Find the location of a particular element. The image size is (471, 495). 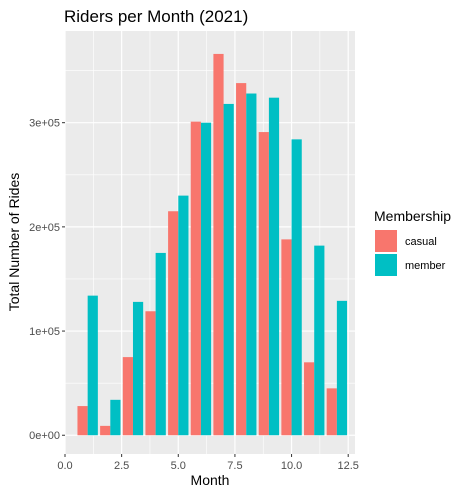

legend-title: Membership is located at coordinates (412, 216).